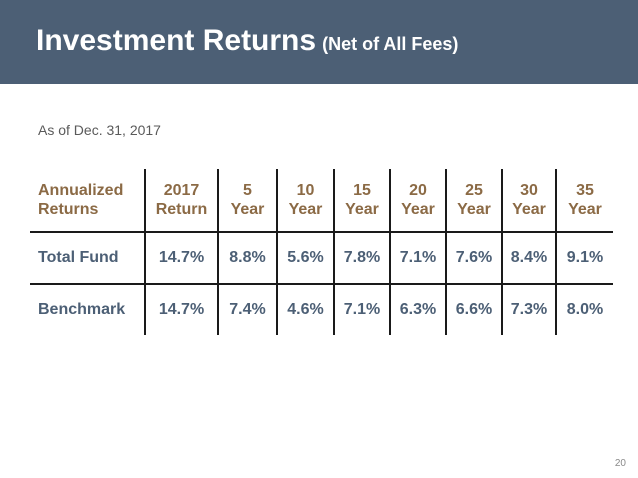  What do you see at coordinates (528, 201) in the screenshot?
I see `header-cell-30-year: 30 Year` at bounding box center [528, 201].